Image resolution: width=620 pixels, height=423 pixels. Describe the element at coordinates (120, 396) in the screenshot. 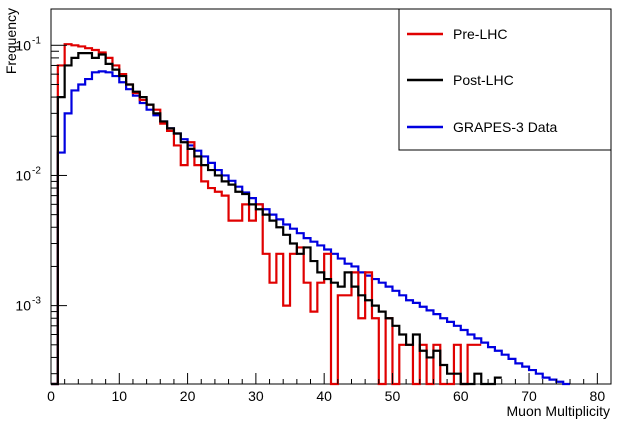

I see `x-tick-label: 10` at that location.